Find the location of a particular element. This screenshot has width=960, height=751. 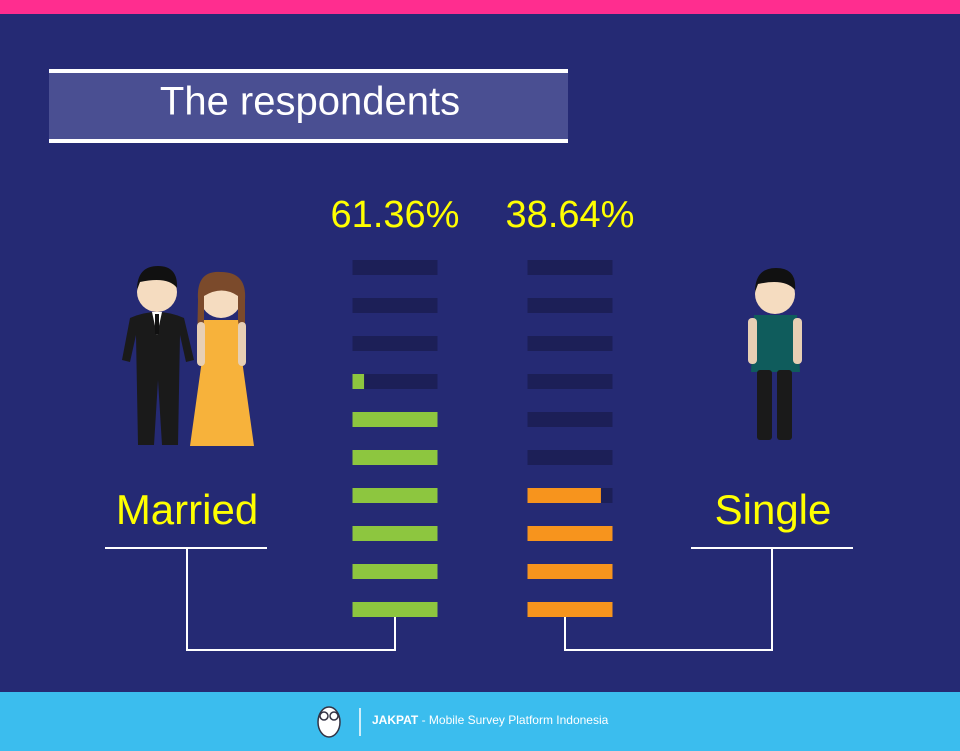

married-icon is located at coordinates (188, 356).